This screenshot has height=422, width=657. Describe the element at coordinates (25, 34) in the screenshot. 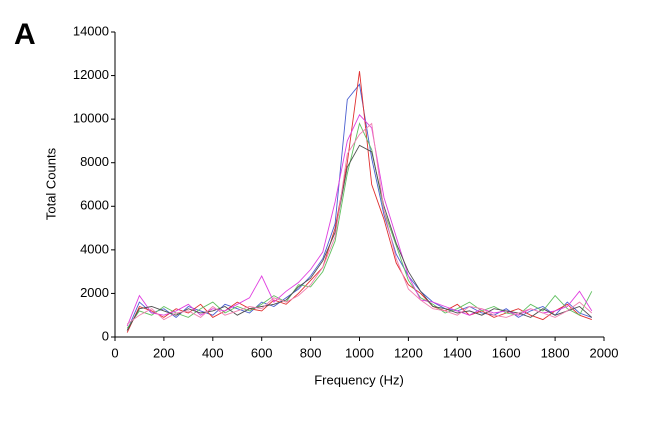

I see `panel-label: A` at that location.